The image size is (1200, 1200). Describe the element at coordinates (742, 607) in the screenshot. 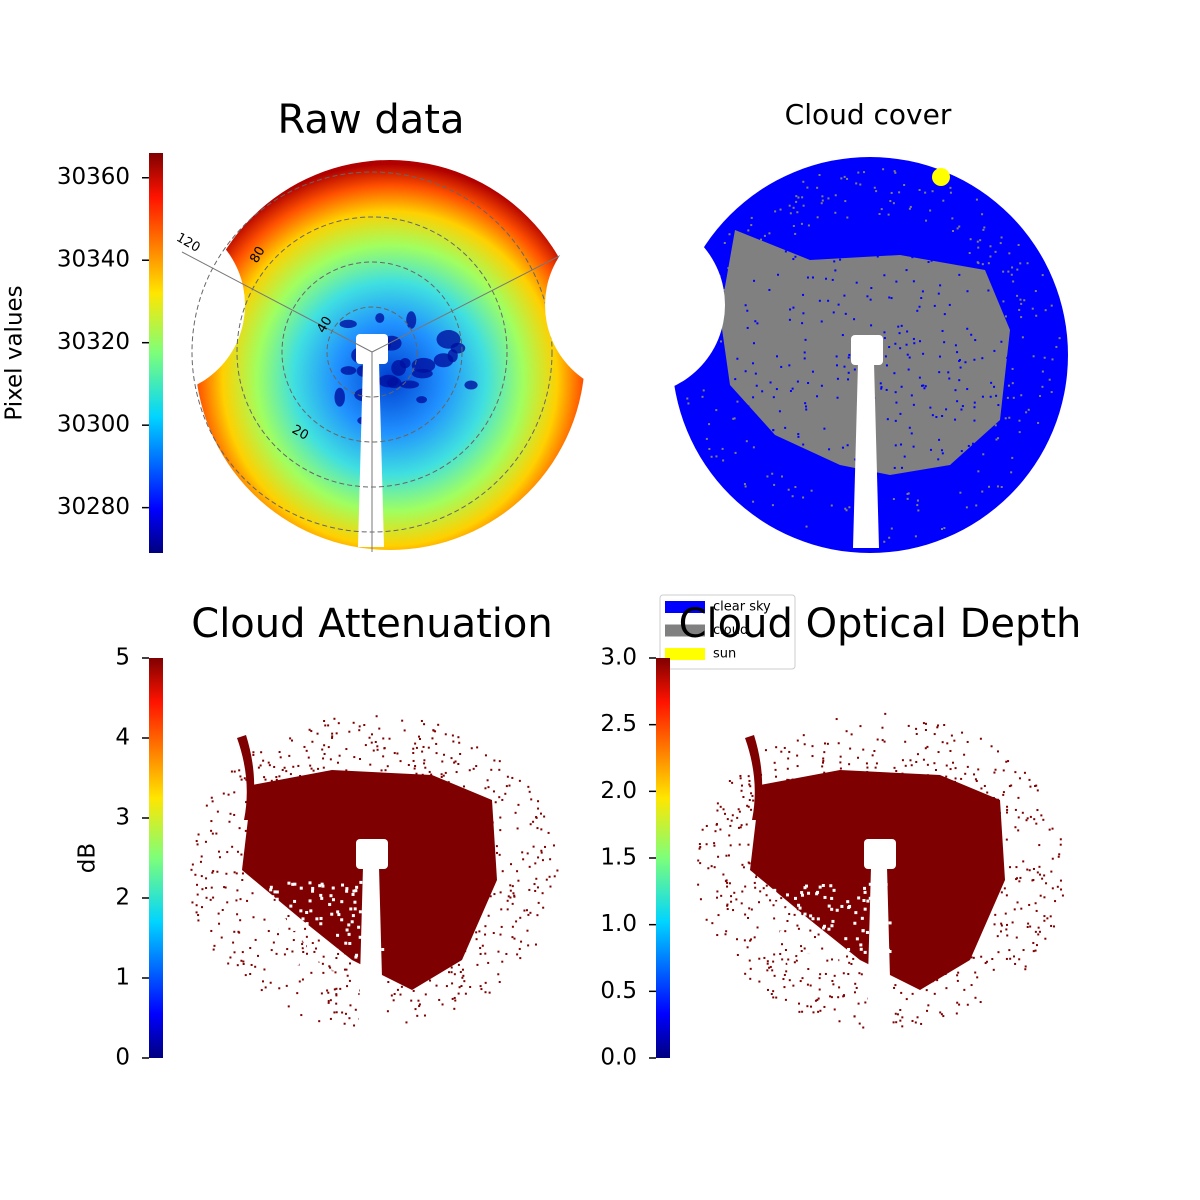

I see `legend-label: clear sky` at that location.